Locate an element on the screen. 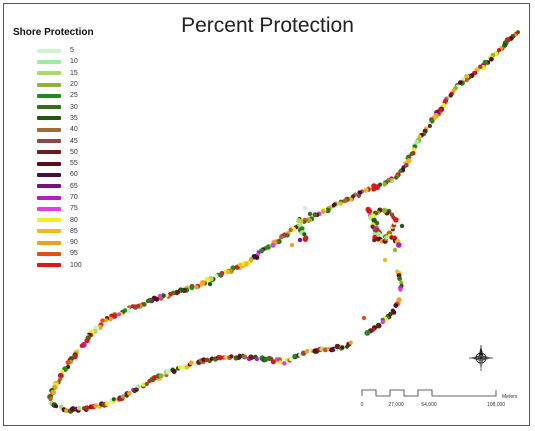 This screenshot has height=431, width=535. legend-item: 15 is located at coordinates (73, 73).